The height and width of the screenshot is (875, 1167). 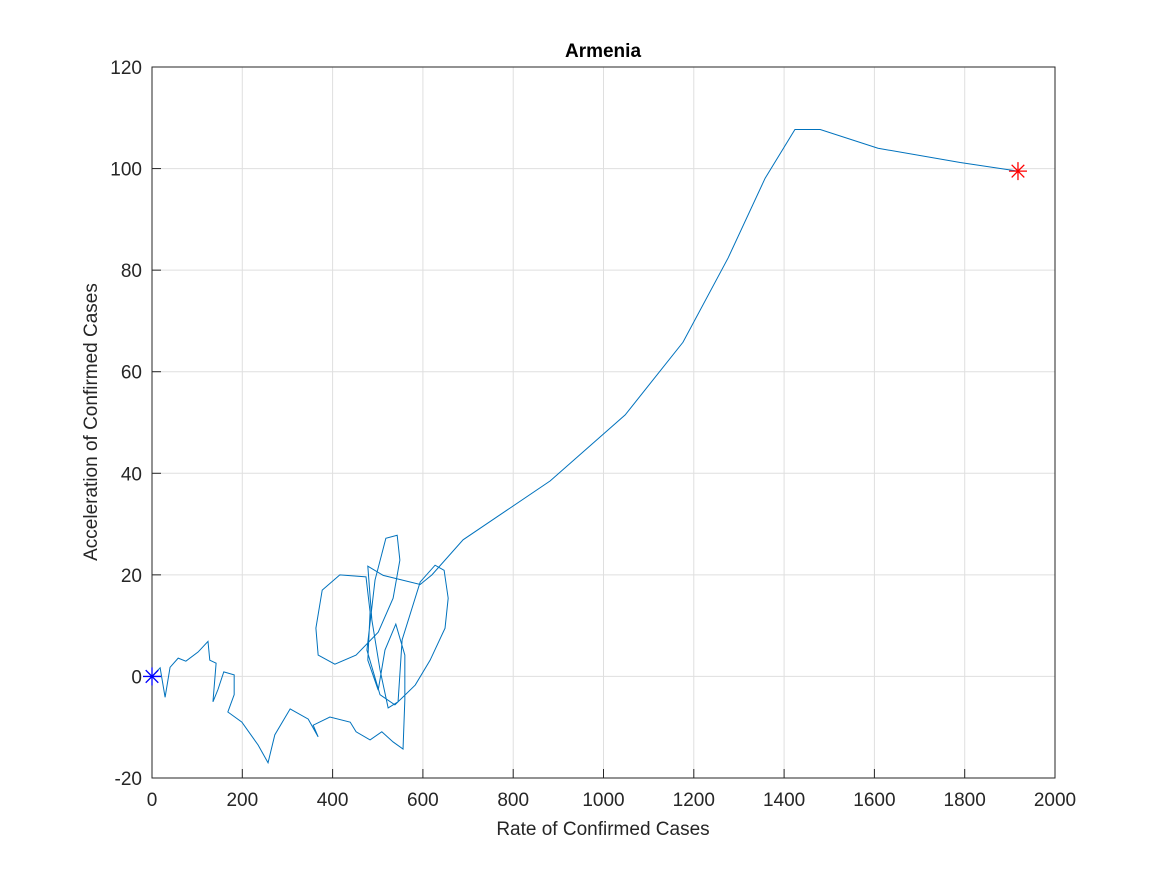 What do you see at coordinates (1055, 800) in the screenshot?
I see `x-tick-label: 2000` at bounding box center [1055, 800].